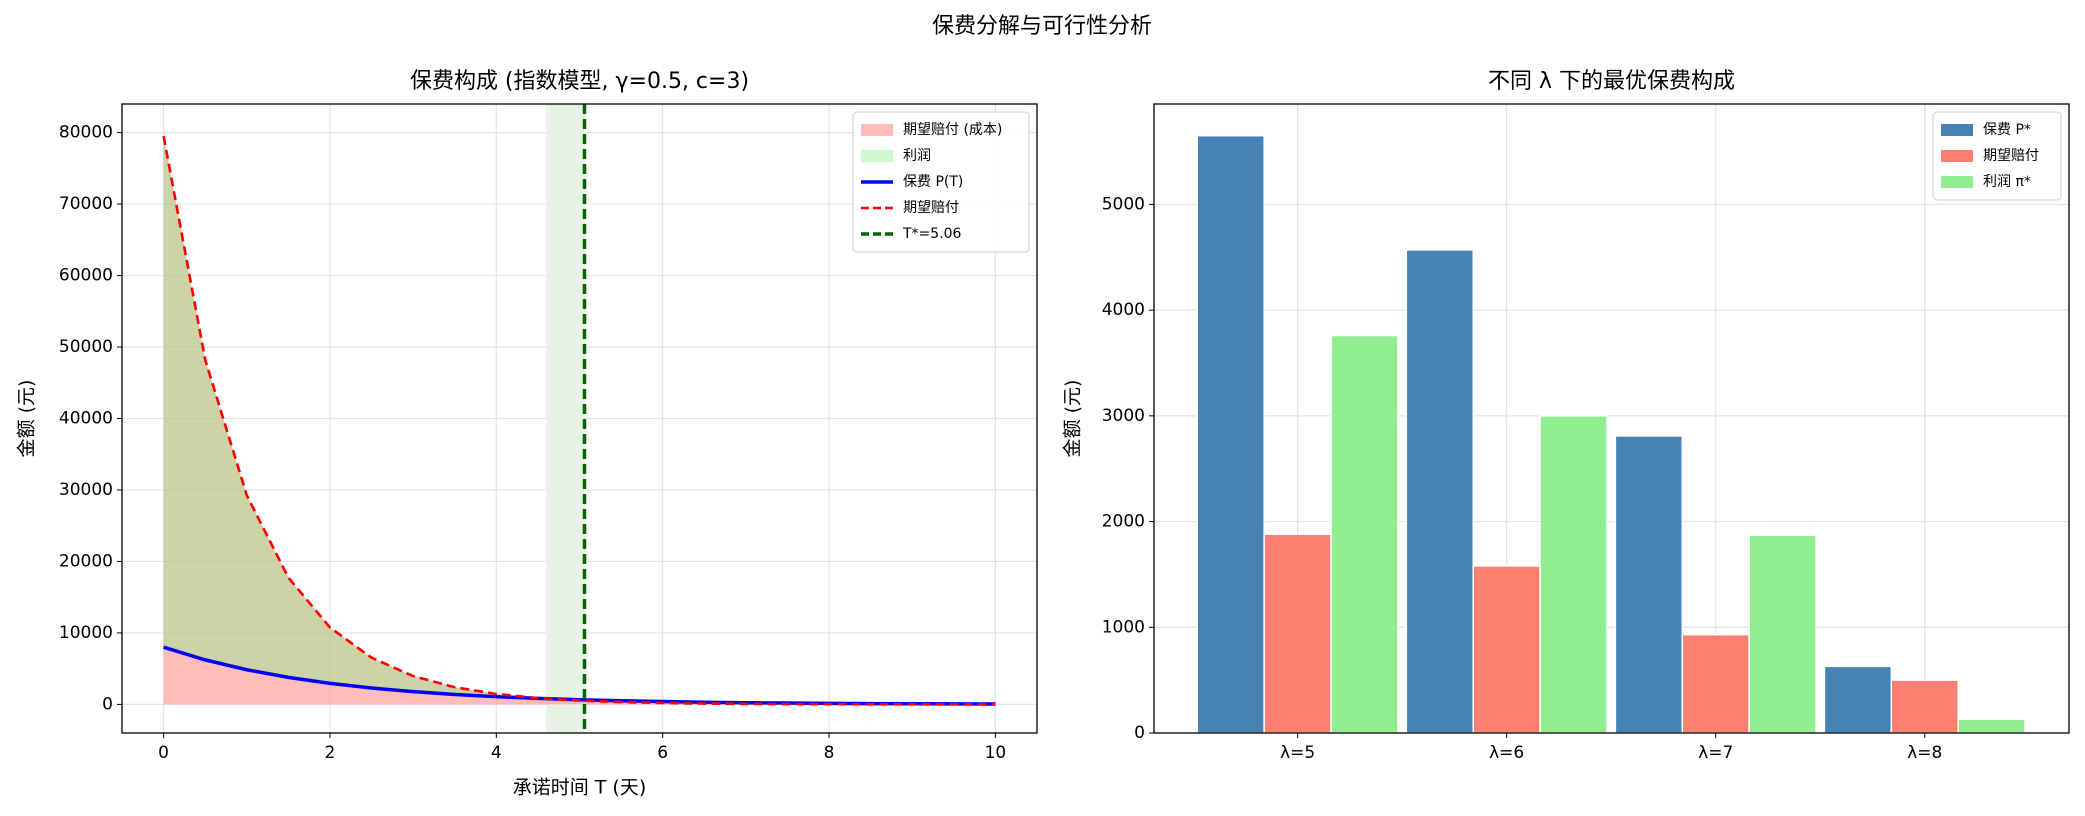 The height and width of the screenshot is (816, 2085). What do you see at coordinates (330, 753) in the screenshot?
I see `x-tick-label: 2` at bounding box center [330, 753].